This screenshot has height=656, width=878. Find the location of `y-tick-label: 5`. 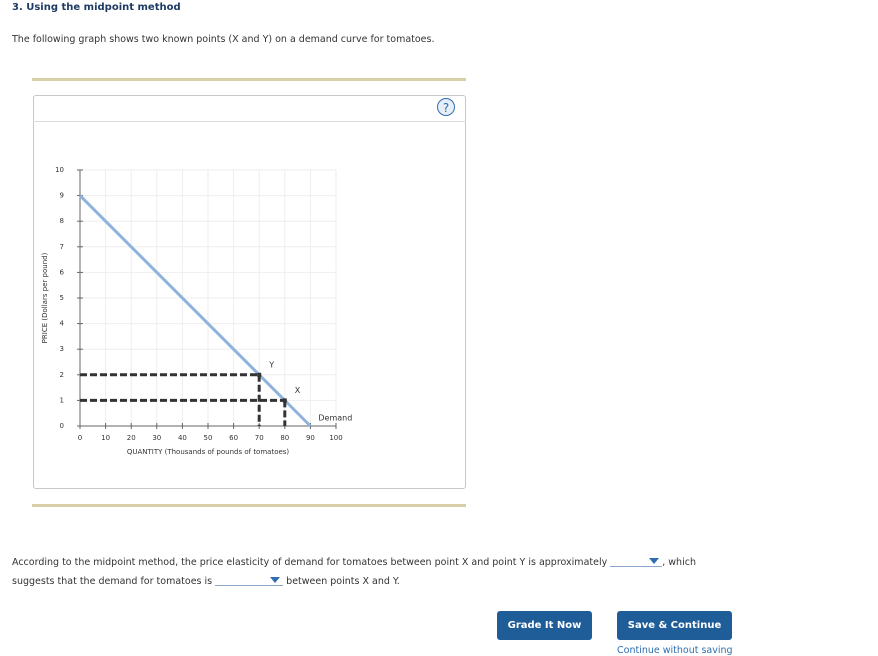

y-tick-label: 5 is located at coordinates (62, 298).